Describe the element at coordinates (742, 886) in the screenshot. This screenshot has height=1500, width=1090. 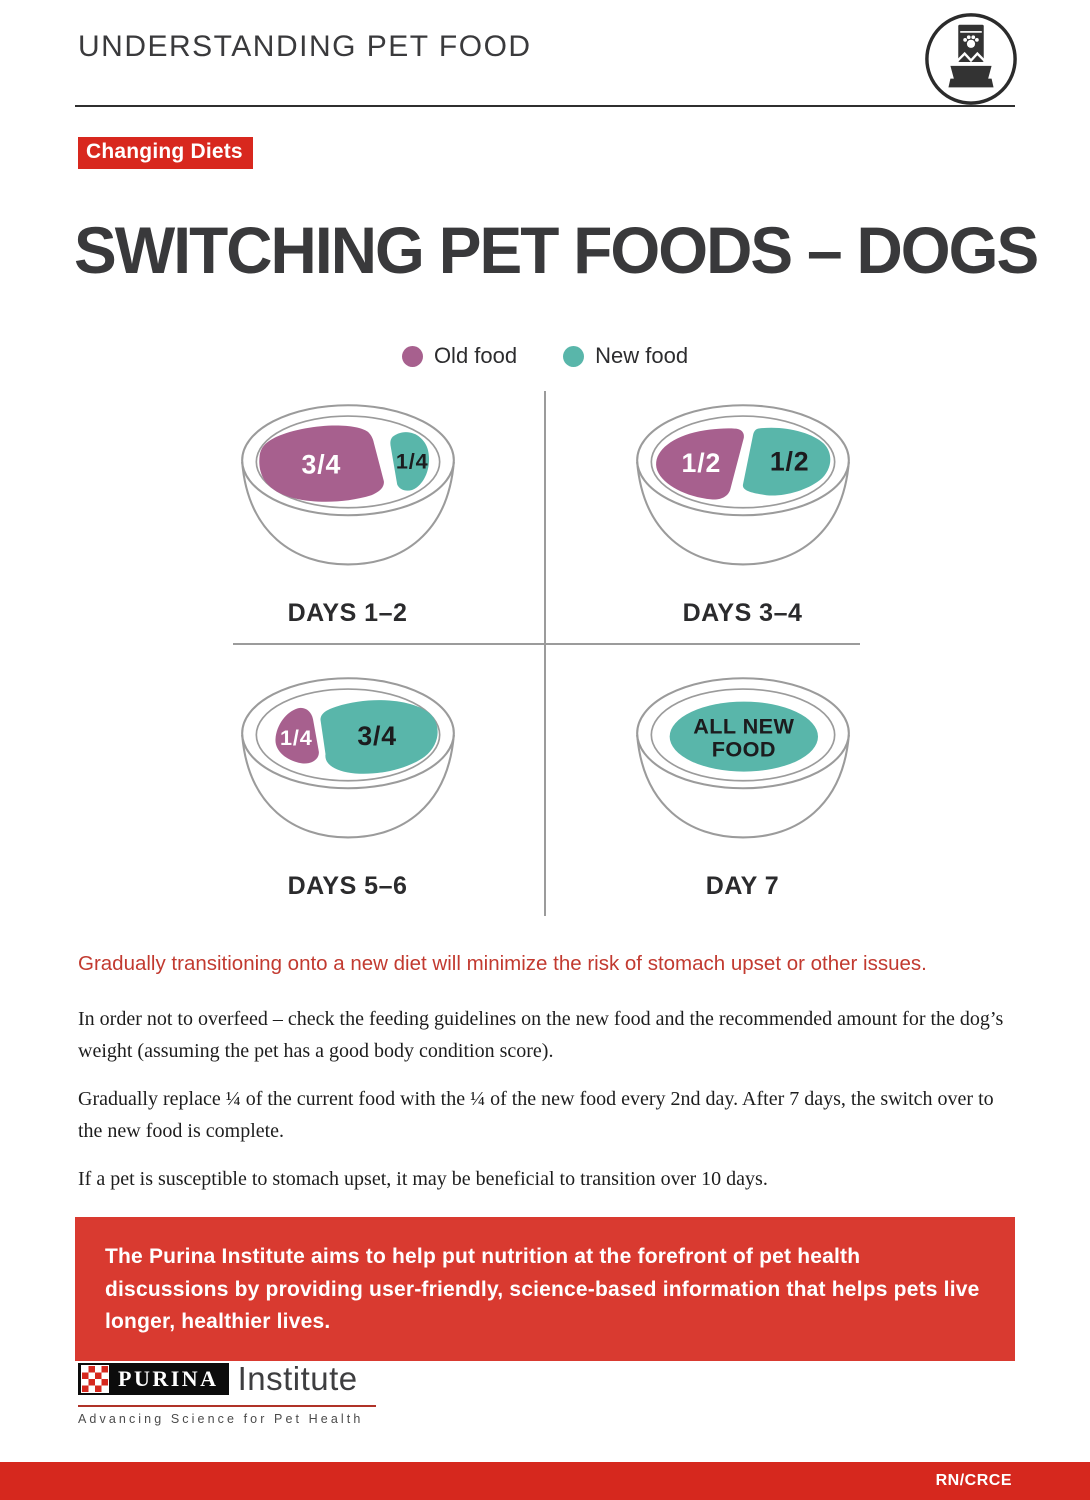
I see `bowl-caption: DAY 7` at that location.